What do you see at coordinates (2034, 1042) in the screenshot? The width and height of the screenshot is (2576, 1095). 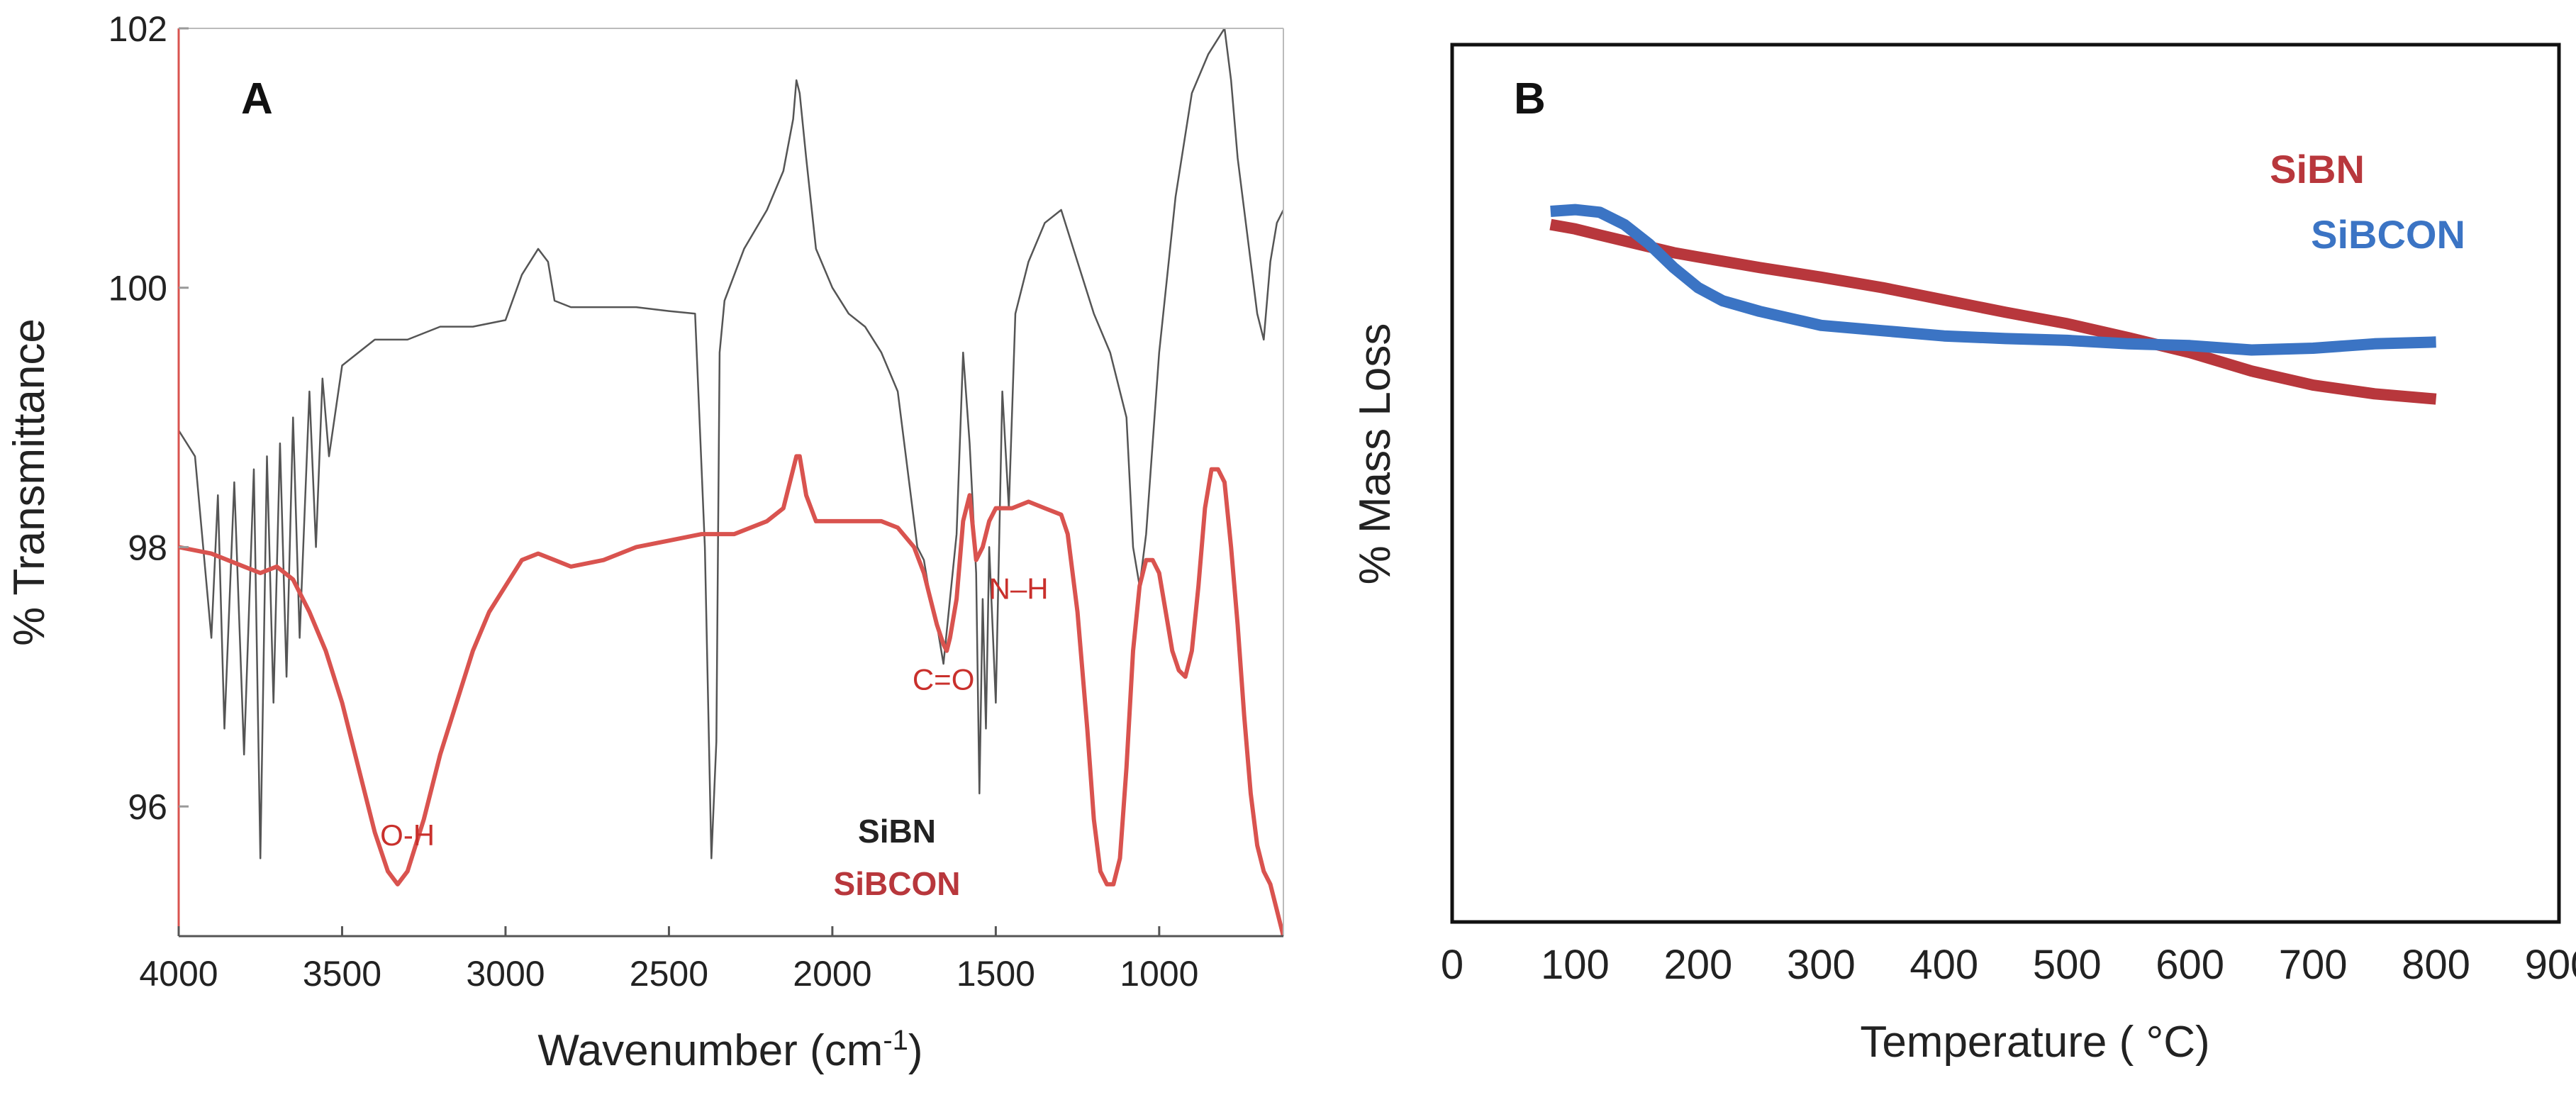 I see `panel-b-x-label: Temperature ( °C)` at bounding box center [2034, 1042].